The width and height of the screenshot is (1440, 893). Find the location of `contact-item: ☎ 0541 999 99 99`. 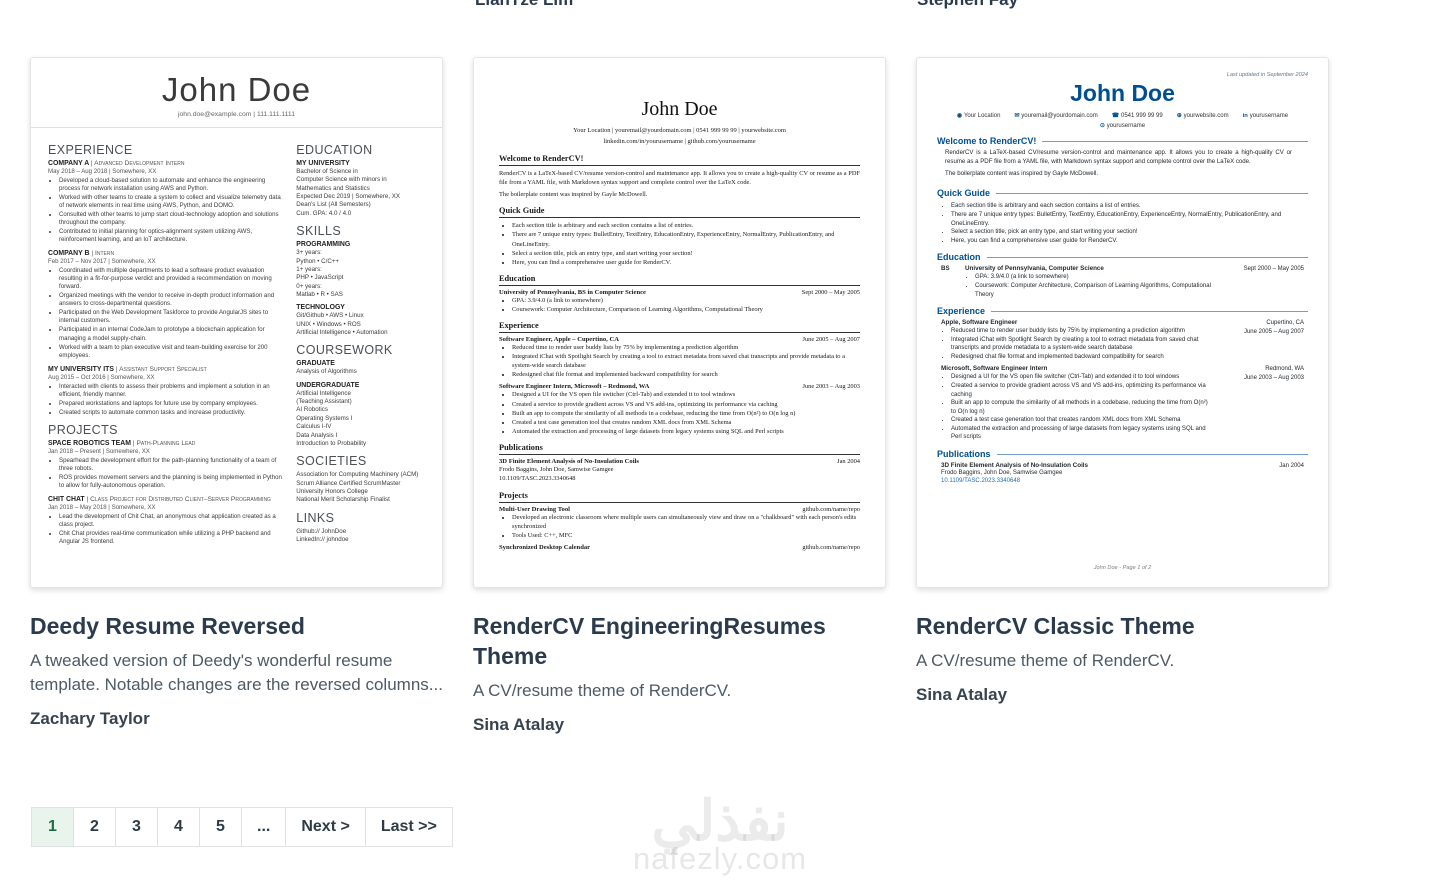

contact-item: ☎ 0541 999 99 99 is located at coordinates (1137, 116).